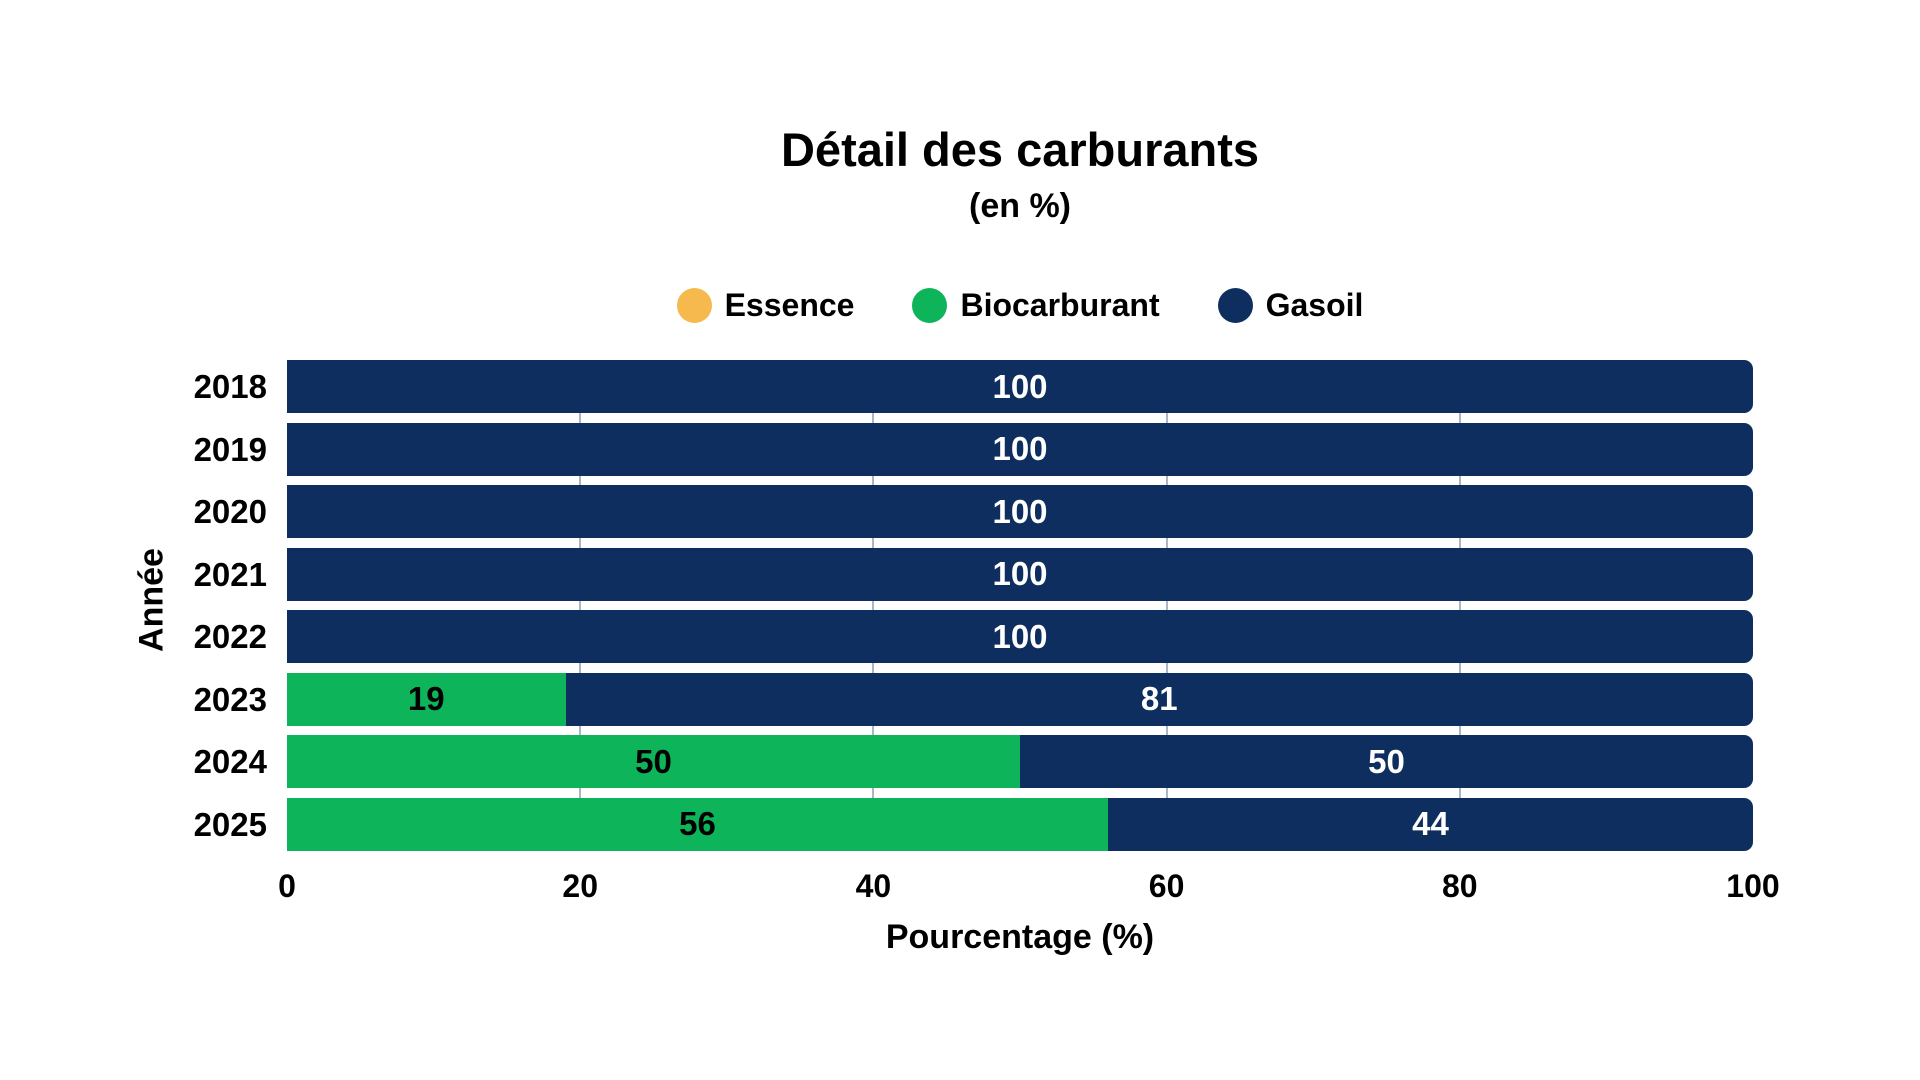  I want to click on bar-segment-gasoil-2018: 100, so click(1020, 386).